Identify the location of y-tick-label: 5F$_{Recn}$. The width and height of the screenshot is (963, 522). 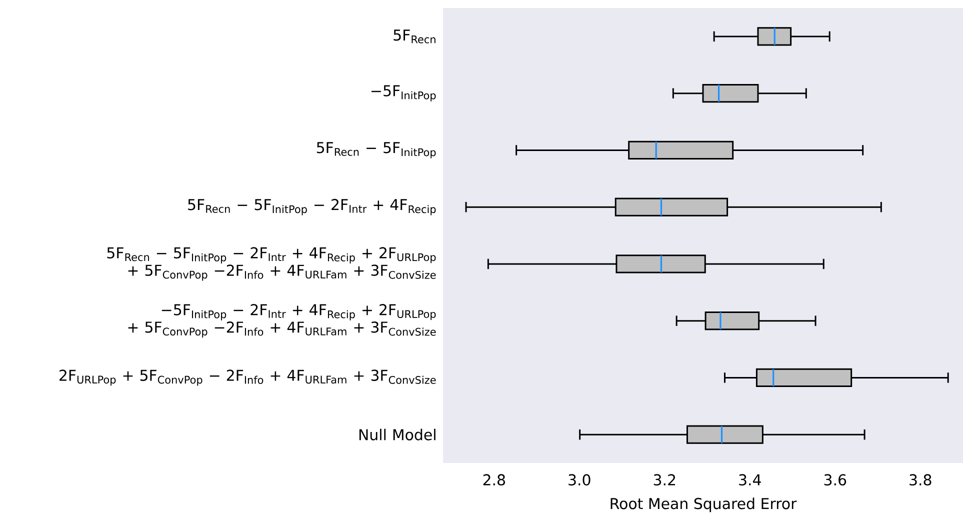
(415, 37).